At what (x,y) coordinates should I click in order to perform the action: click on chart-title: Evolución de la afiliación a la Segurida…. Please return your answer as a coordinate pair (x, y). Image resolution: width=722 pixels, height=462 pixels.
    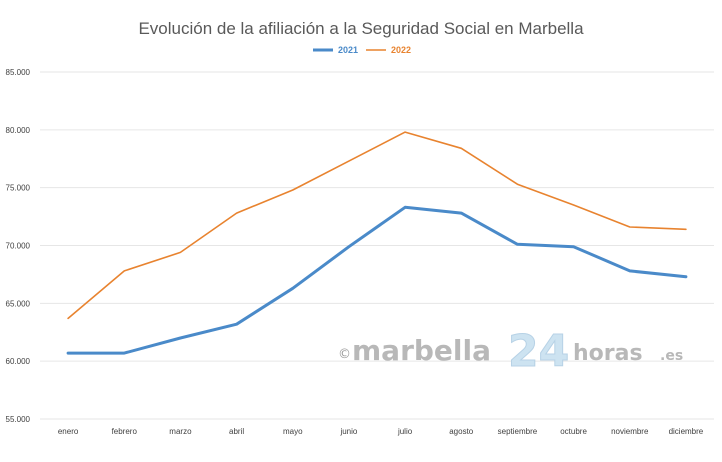
    Looking at the image, I should click on (361, 28).